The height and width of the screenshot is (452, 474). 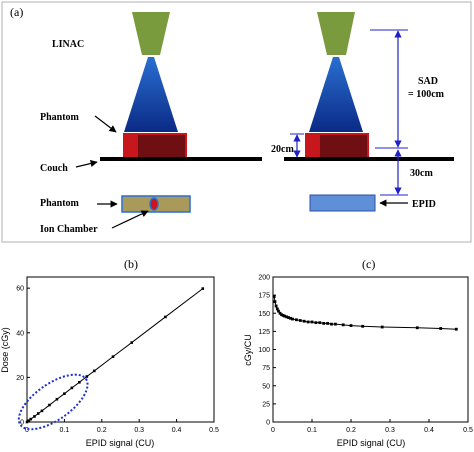 I want to click on phantom-right-edge, so click(x=313, y=146).